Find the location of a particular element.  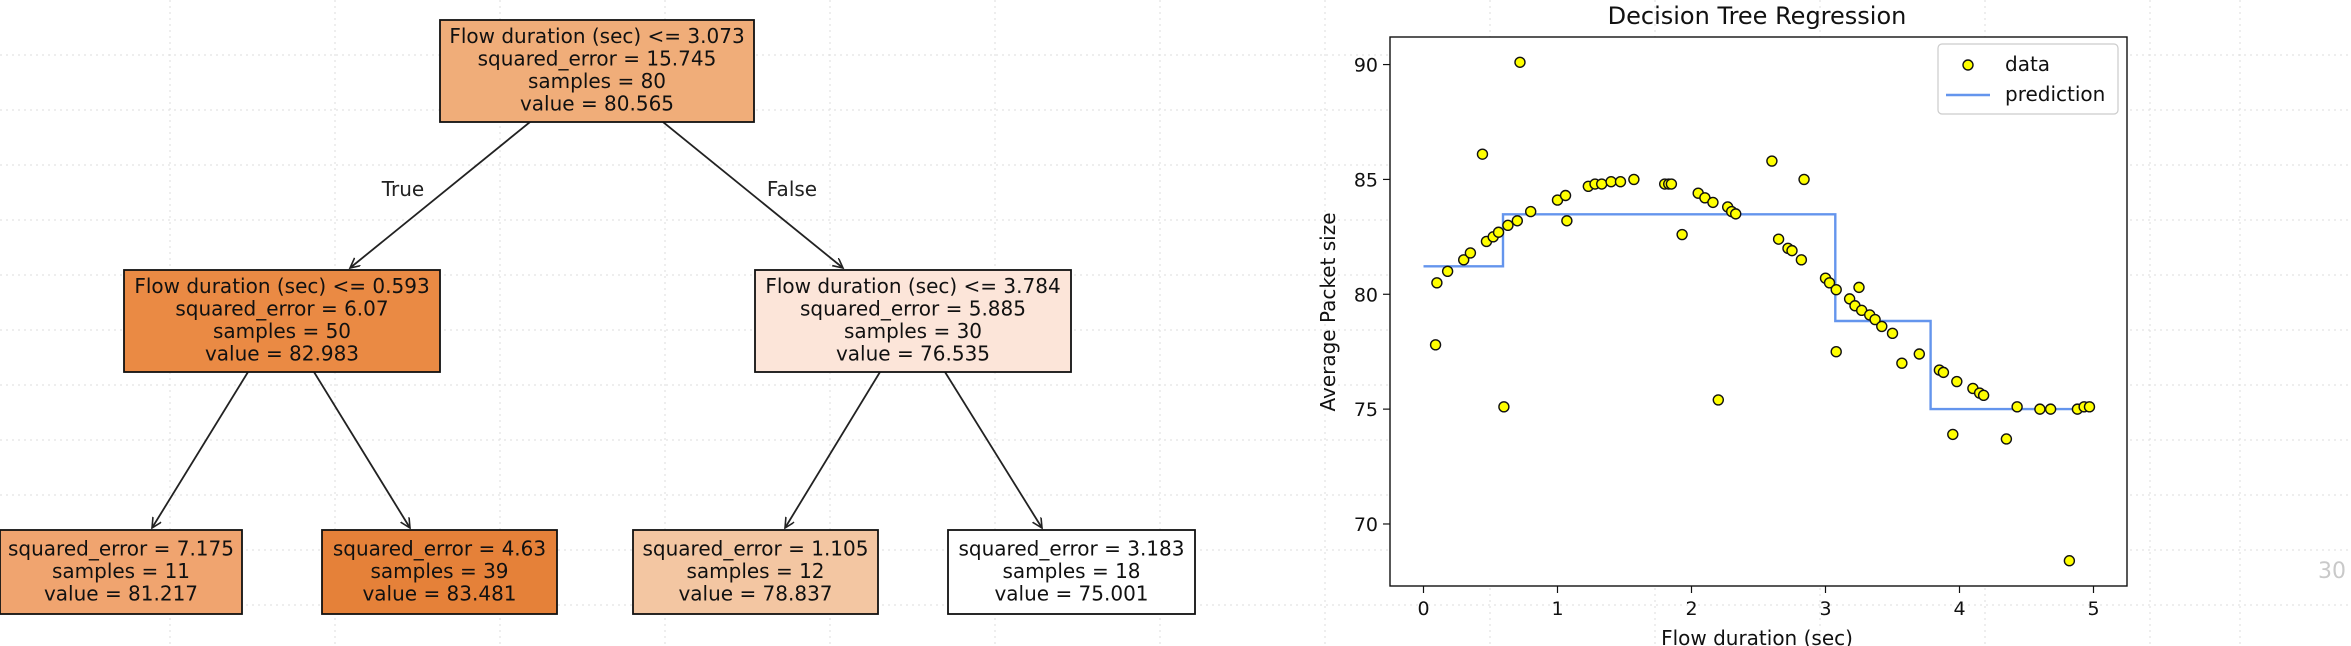

tree-edge-right-rl is located at coordinates (833, 449).